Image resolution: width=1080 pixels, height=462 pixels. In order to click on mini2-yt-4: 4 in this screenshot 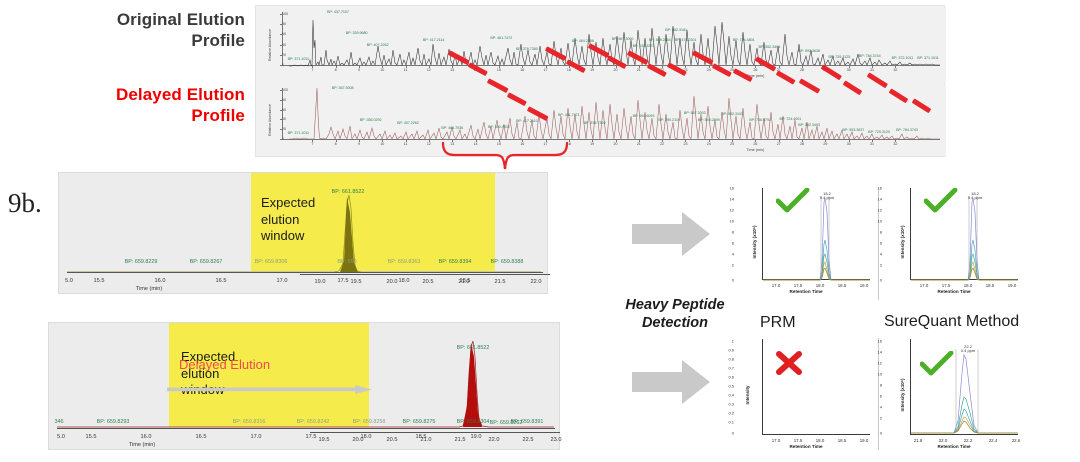, I will do `click(880, 254)`.